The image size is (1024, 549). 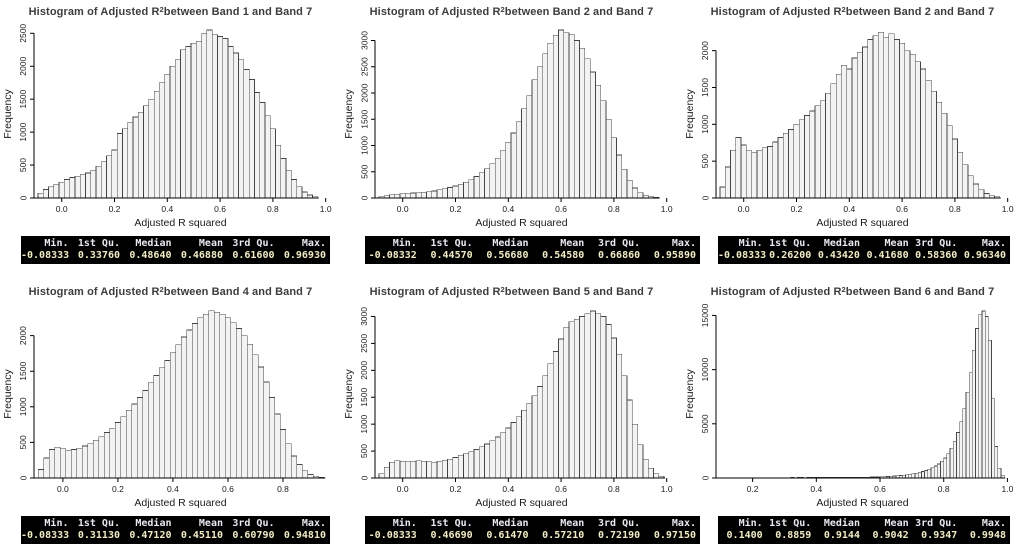 What do you see at coordinates (201, 255) in the screenshot?
I see `summary-value-cell: 0.46880` at bounding box center [201, 255].